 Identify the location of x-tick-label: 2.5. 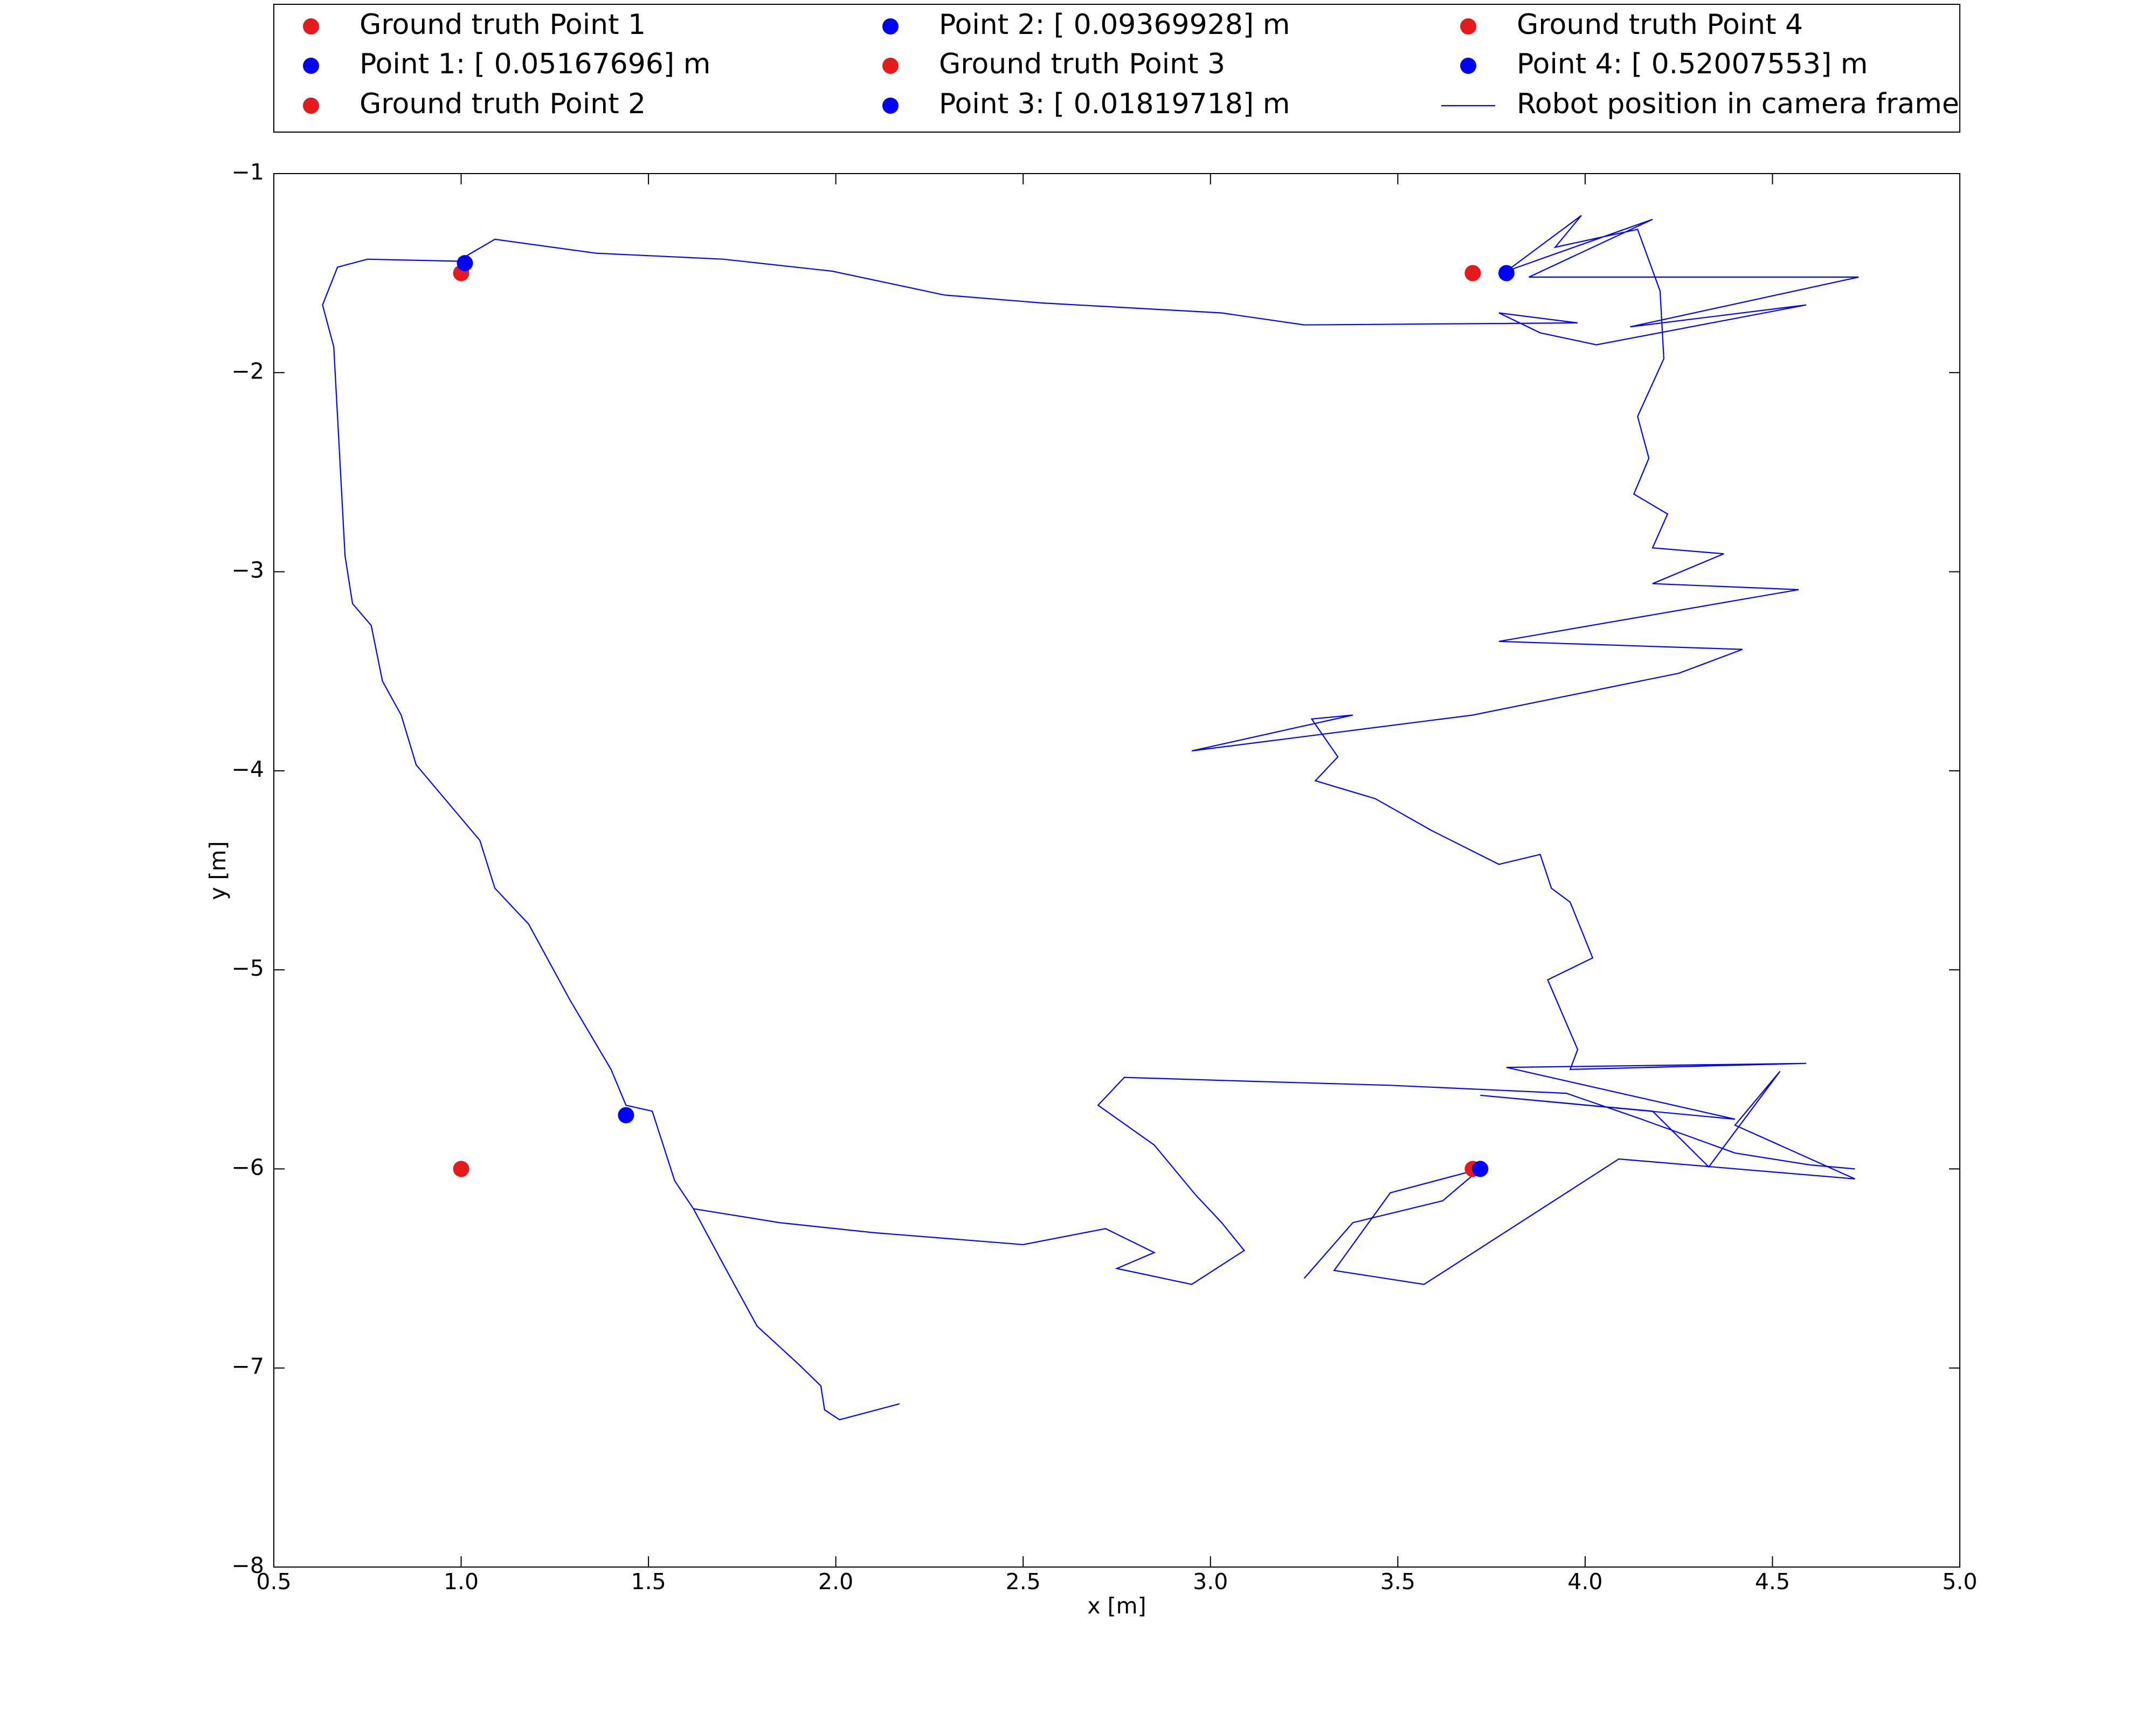
(1023, 1582).